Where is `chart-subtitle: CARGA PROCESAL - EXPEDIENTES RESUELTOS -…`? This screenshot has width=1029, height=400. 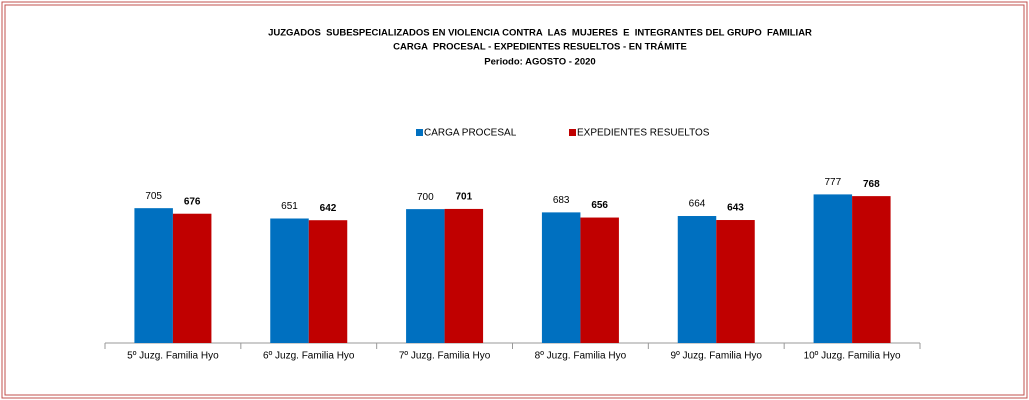 chart-subtitle: CARGA PROCESAL - EXPEDIENTES RESUELTOS -… is located at coordinates (540, 47).